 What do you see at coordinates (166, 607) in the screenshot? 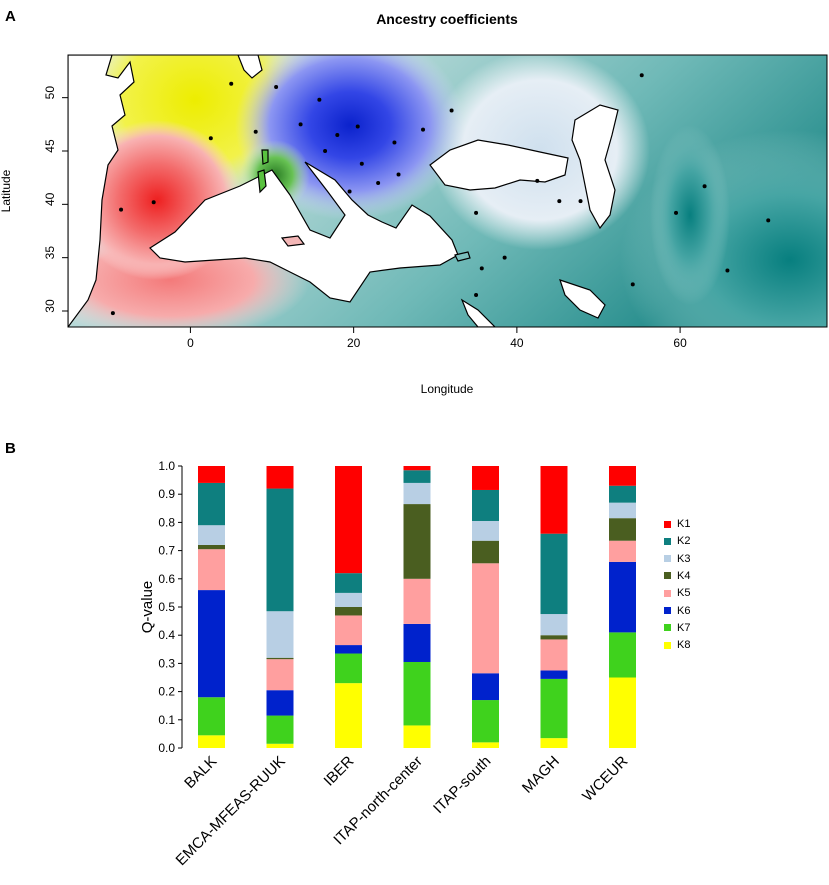
I see `bar-y-tick-label: 0.5` at bounding box center [166, 607].